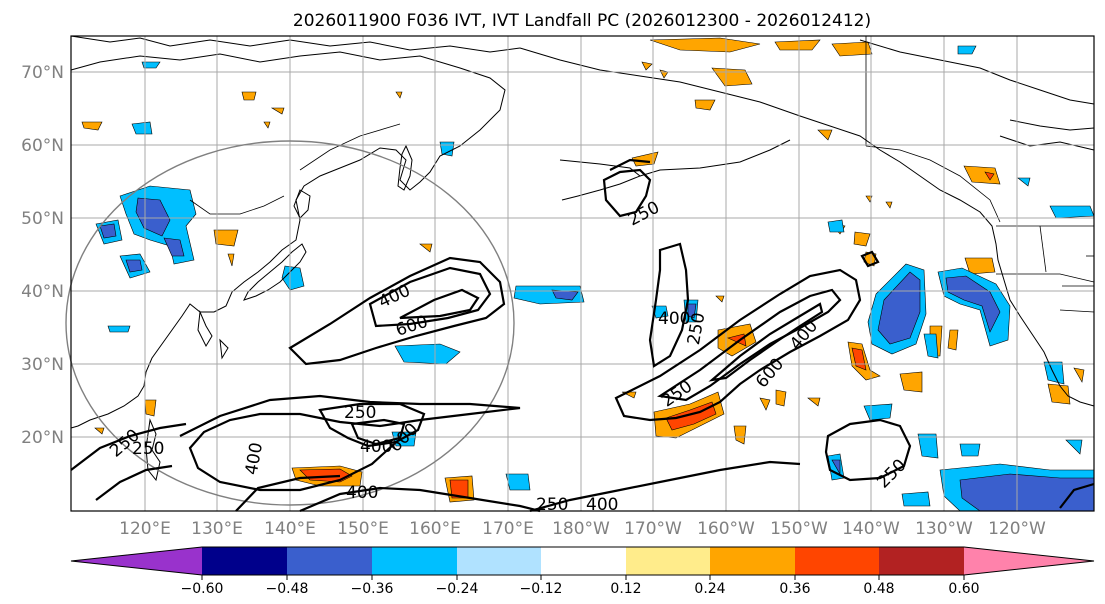 Image resolution: width=1105 pixels, height=604 pixels. Describe the element at coordinates (217, 529) in the screenshot. I see `lon-label: 130°E` at that location.